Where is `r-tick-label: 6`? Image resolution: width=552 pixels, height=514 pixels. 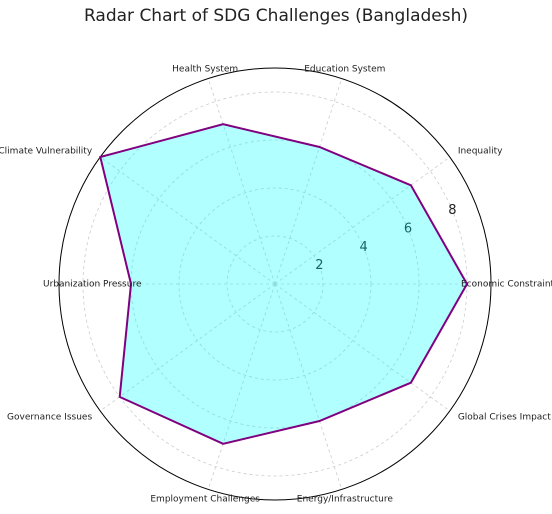
r-tick-label: 6 is located at coordinates (408, 228).